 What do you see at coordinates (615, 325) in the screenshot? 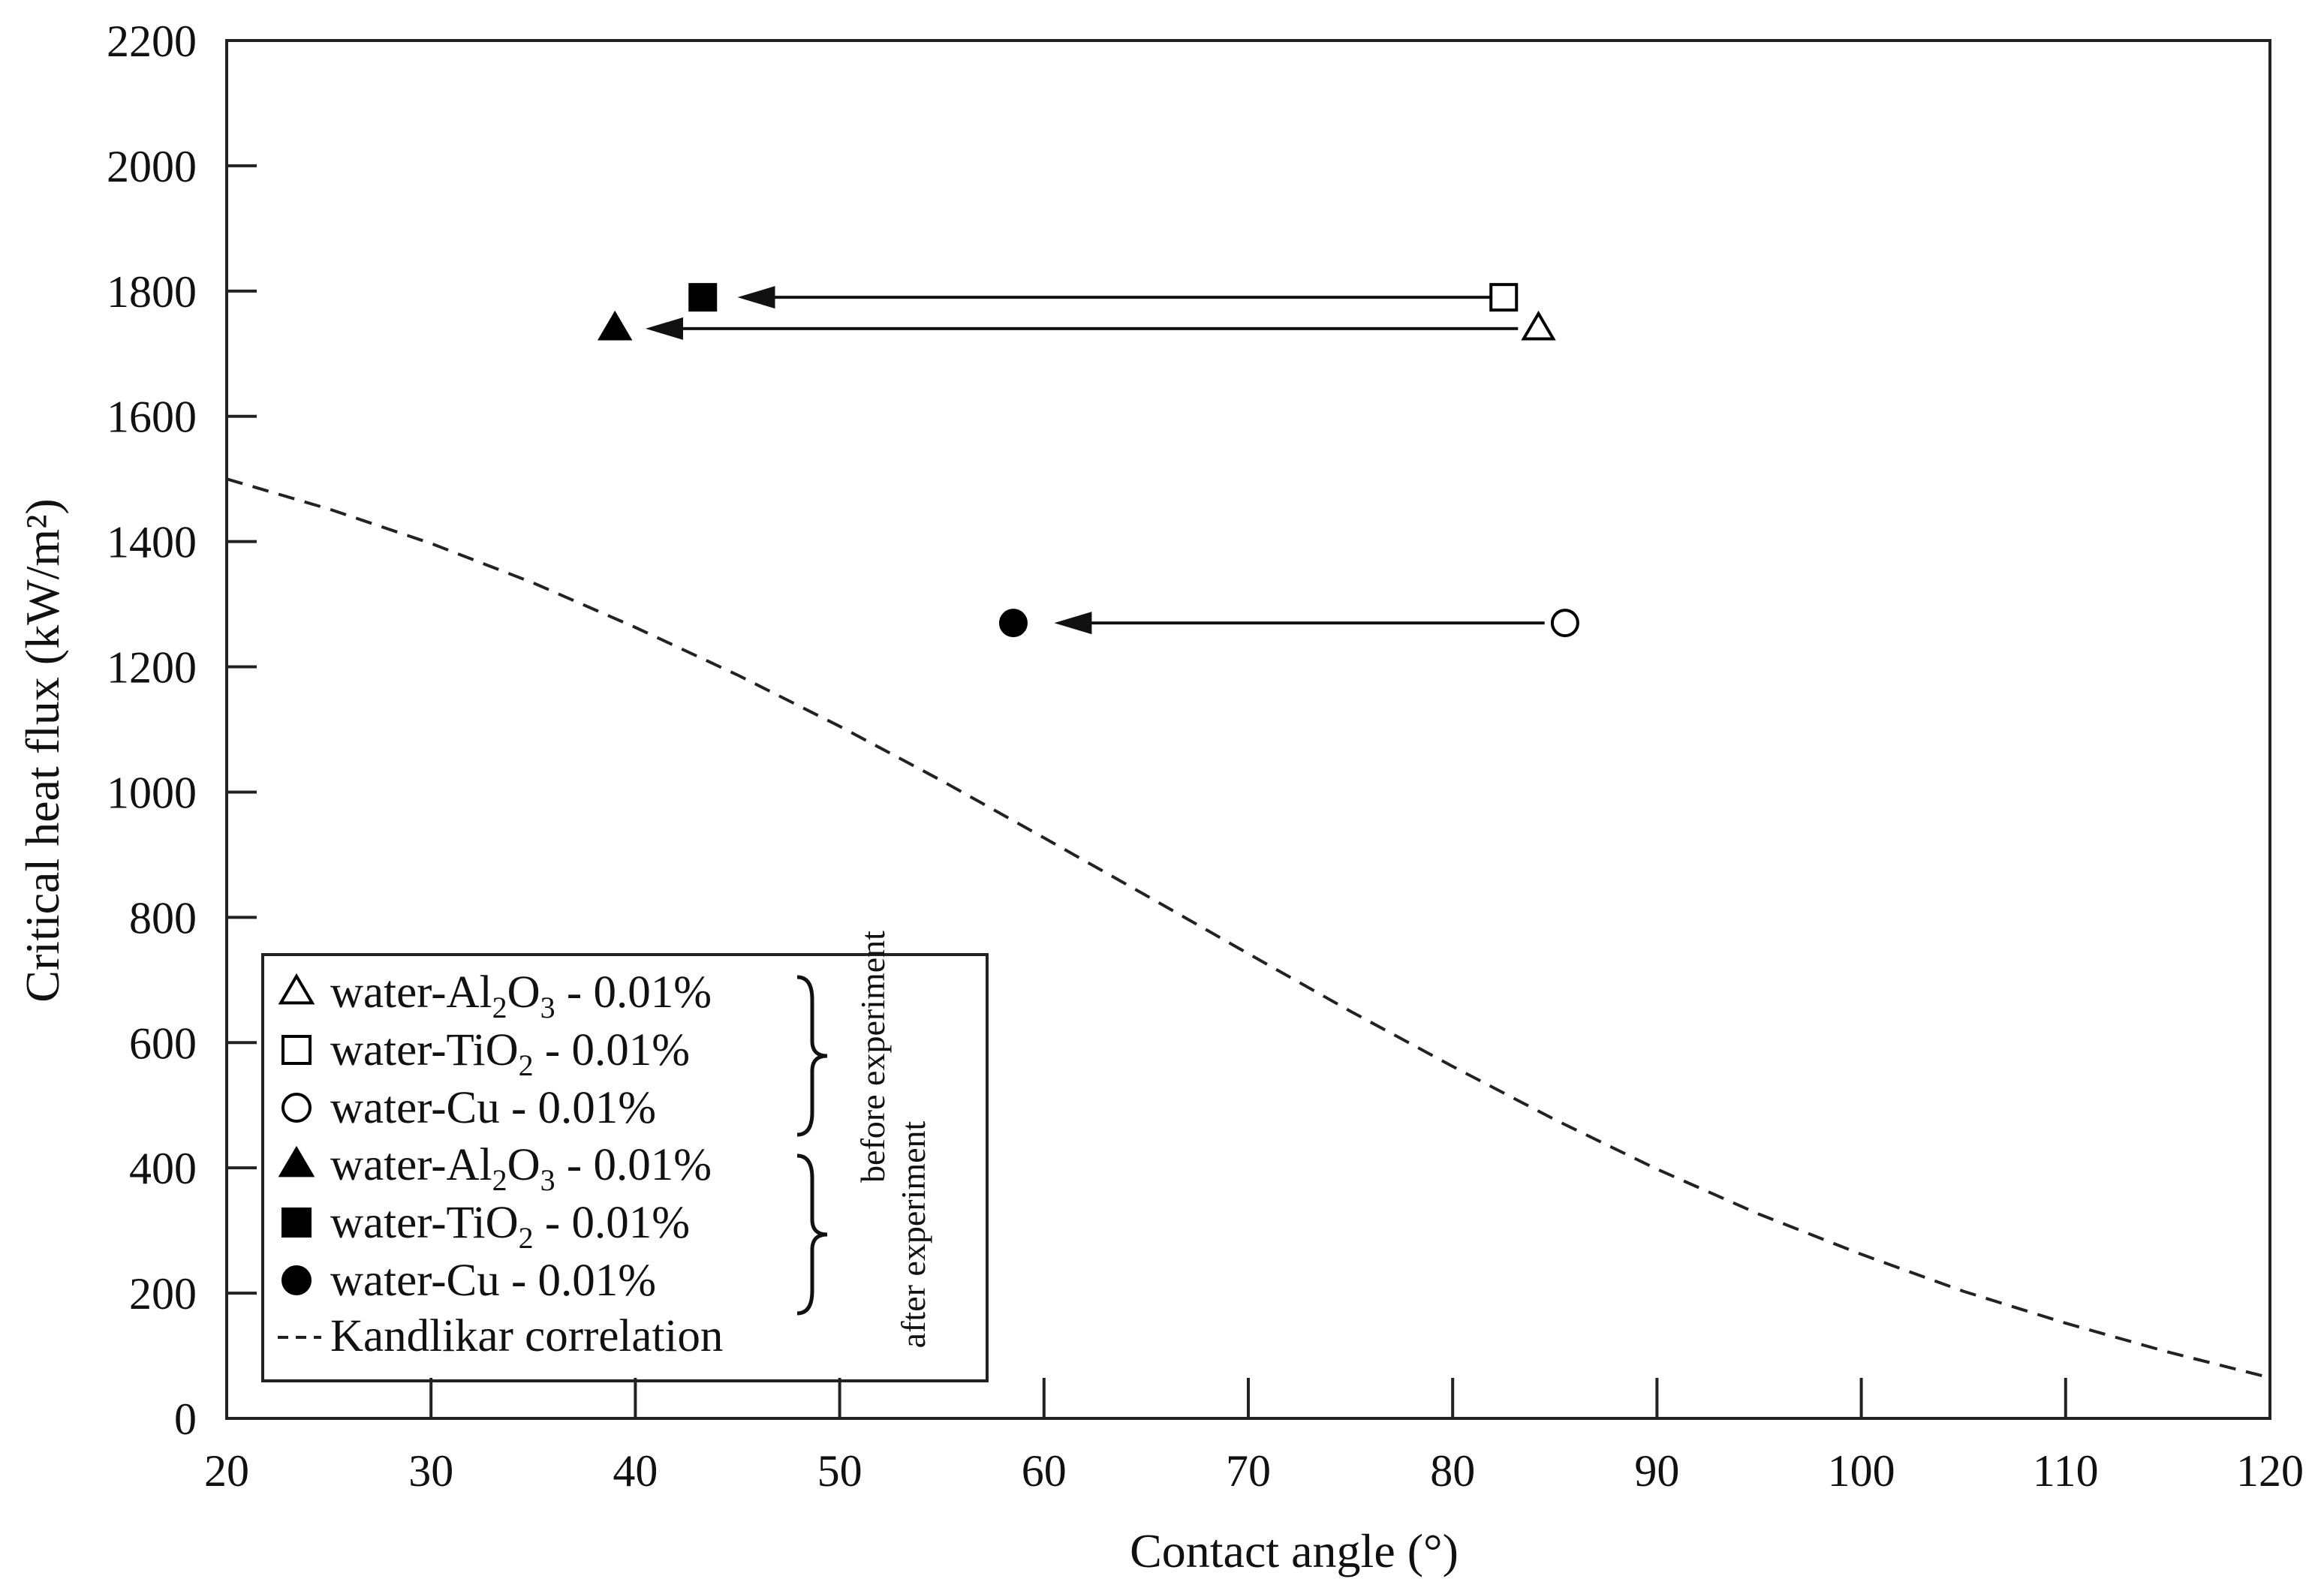
I see `data-point-after_al2o3` at bounding box center [615, 325].